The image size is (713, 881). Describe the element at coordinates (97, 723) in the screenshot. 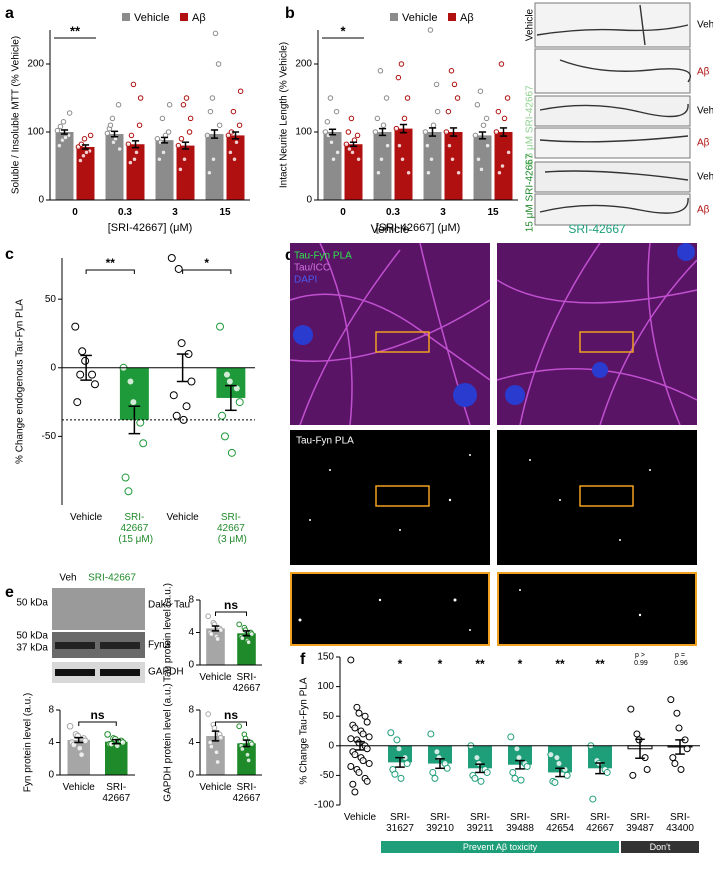

I see `significance-bracket` at that location.